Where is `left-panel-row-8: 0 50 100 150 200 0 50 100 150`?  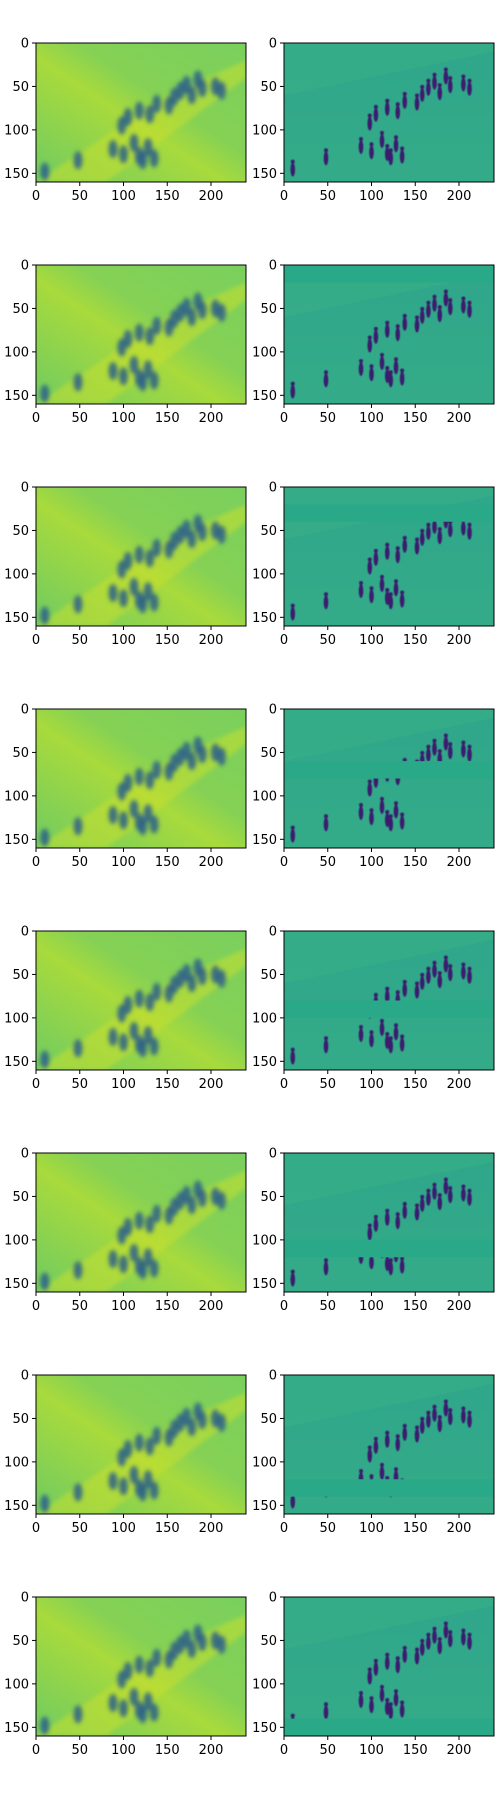
left-panel-row-8: 0 50 100 150 200 0 50 100 150 is located at coordinates (125, 1674).